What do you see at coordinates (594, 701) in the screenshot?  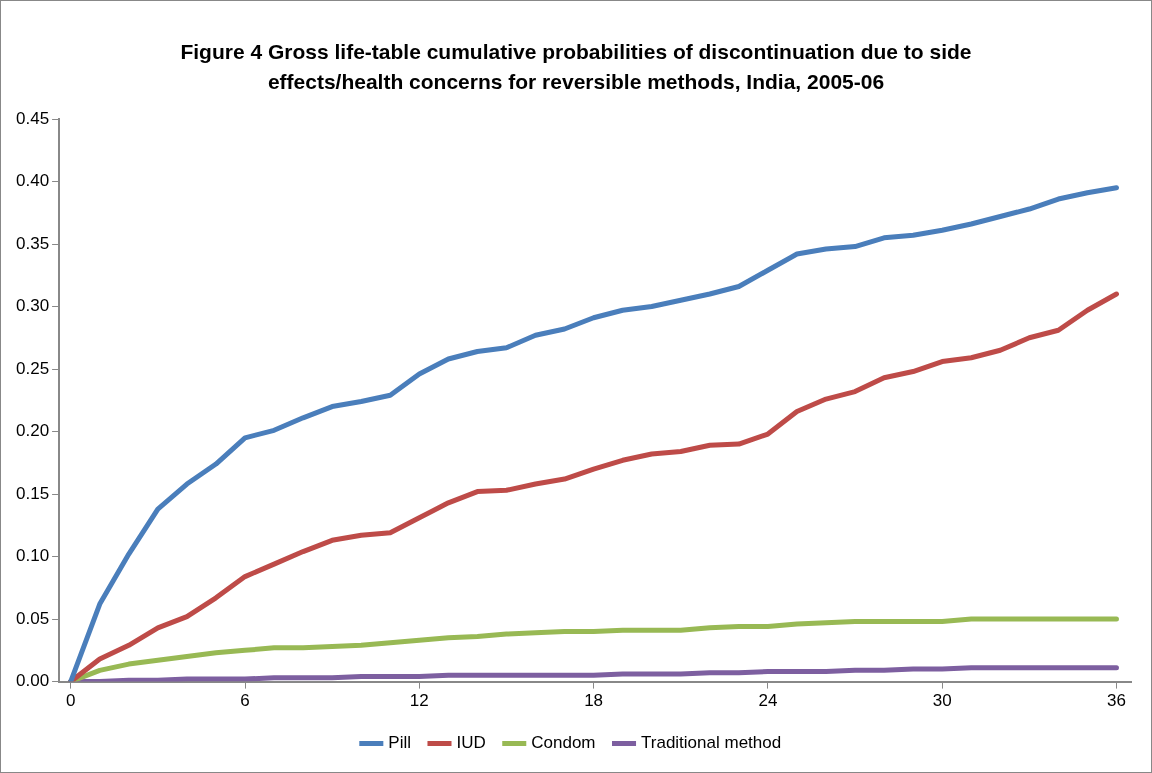 I see `x-tick-label: 18` at bounding box center [594, 701].